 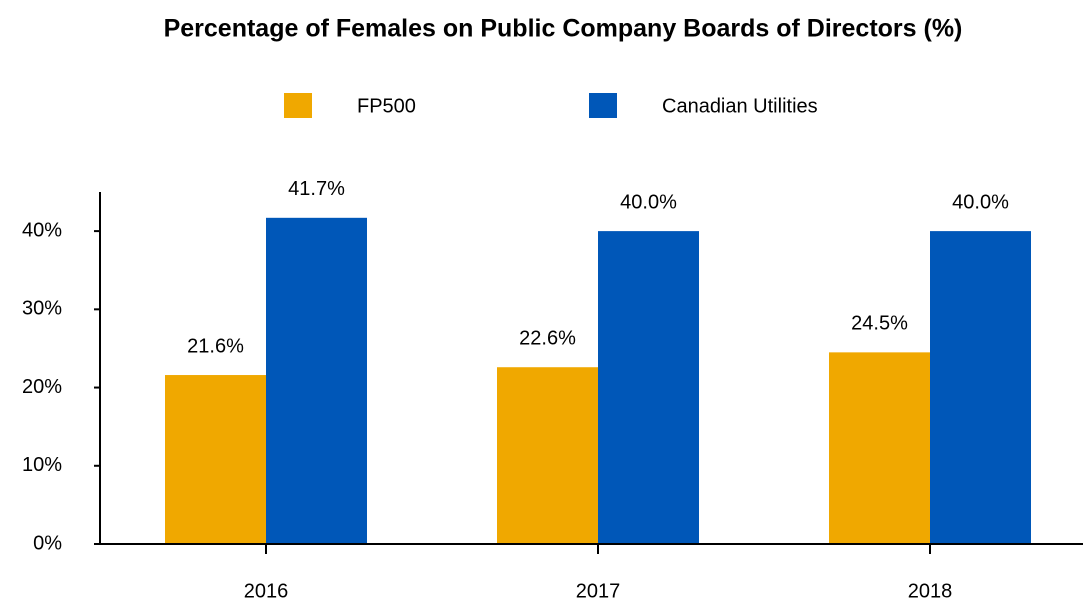 What do you see at coordinates (598, 590) in the screenshot?
I see `x-tick-label: 2017` at bounding box center [598, 590].